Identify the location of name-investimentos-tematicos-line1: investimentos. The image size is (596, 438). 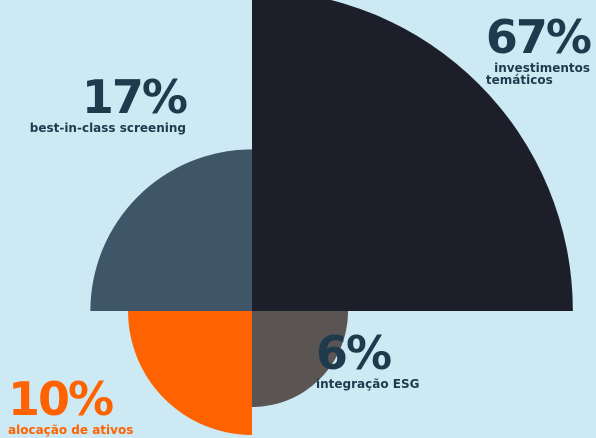
(542, 68).